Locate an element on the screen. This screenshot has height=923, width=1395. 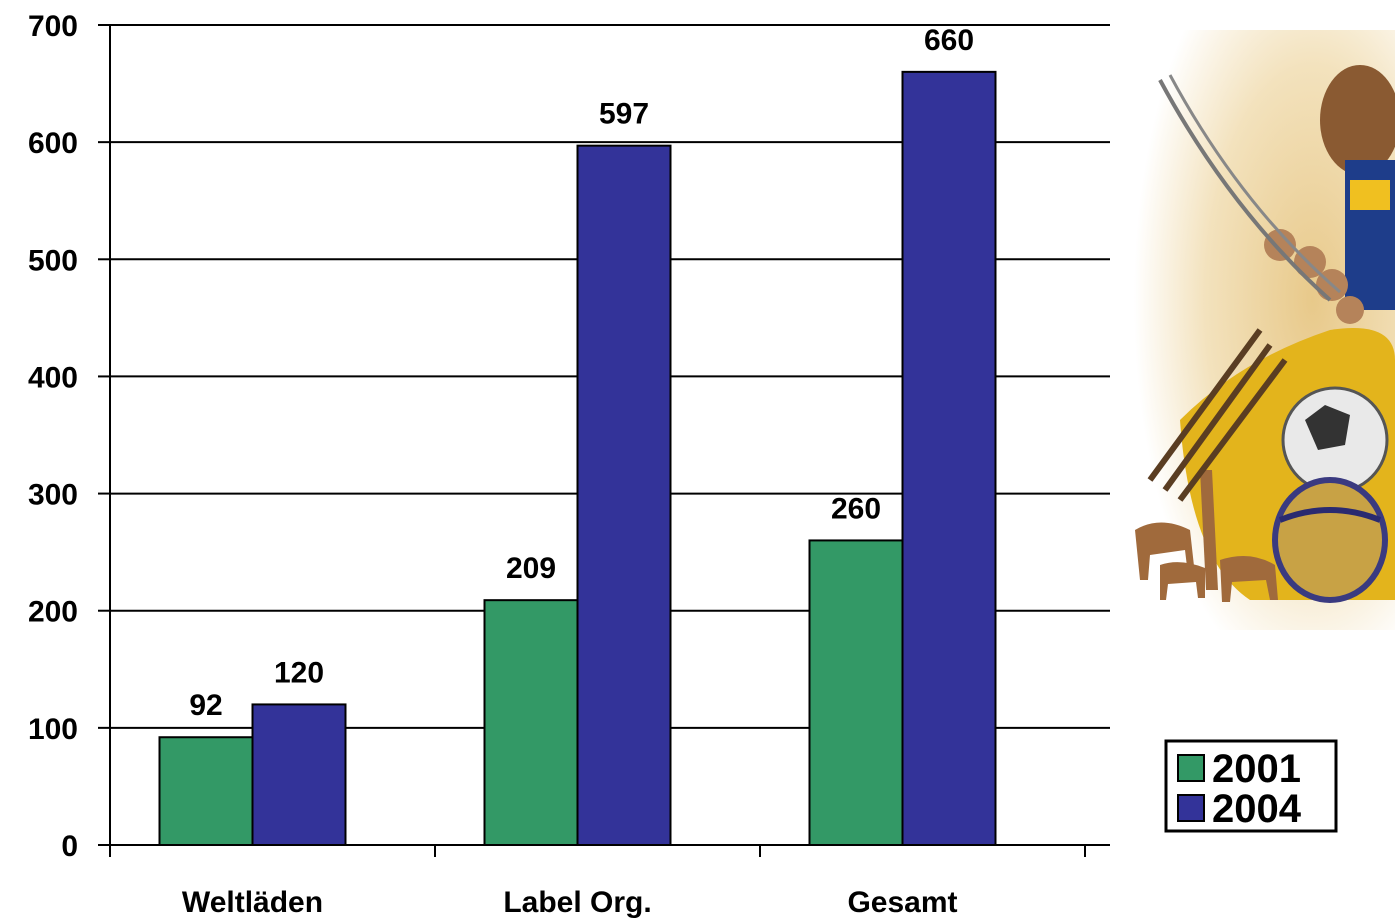
category-labels: Weltläden Label Org. Gesamt is located at coordinates (570, 902).